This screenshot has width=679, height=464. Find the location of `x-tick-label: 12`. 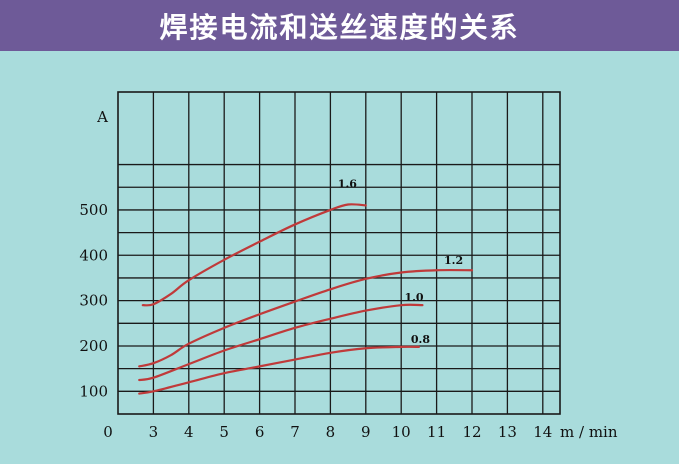

x-tick-label: 12 is located at coordinates (471, 432).